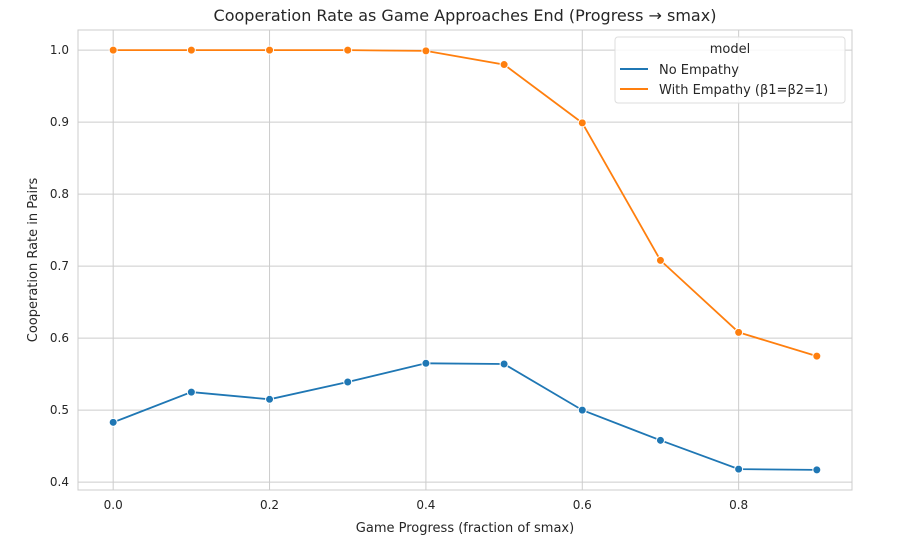 The image size is (904, 554). I want to click on legend-box, so click(730, 70).